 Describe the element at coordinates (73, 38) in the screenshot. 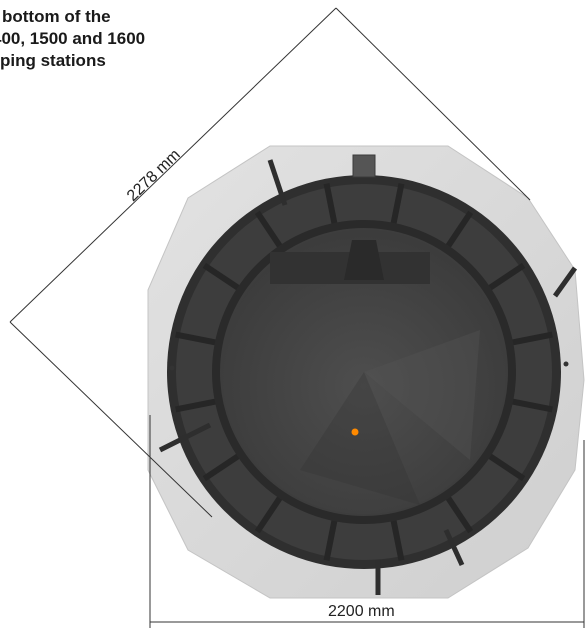

I see `caption-line-2: 400, 1500 and 1600` at that location.